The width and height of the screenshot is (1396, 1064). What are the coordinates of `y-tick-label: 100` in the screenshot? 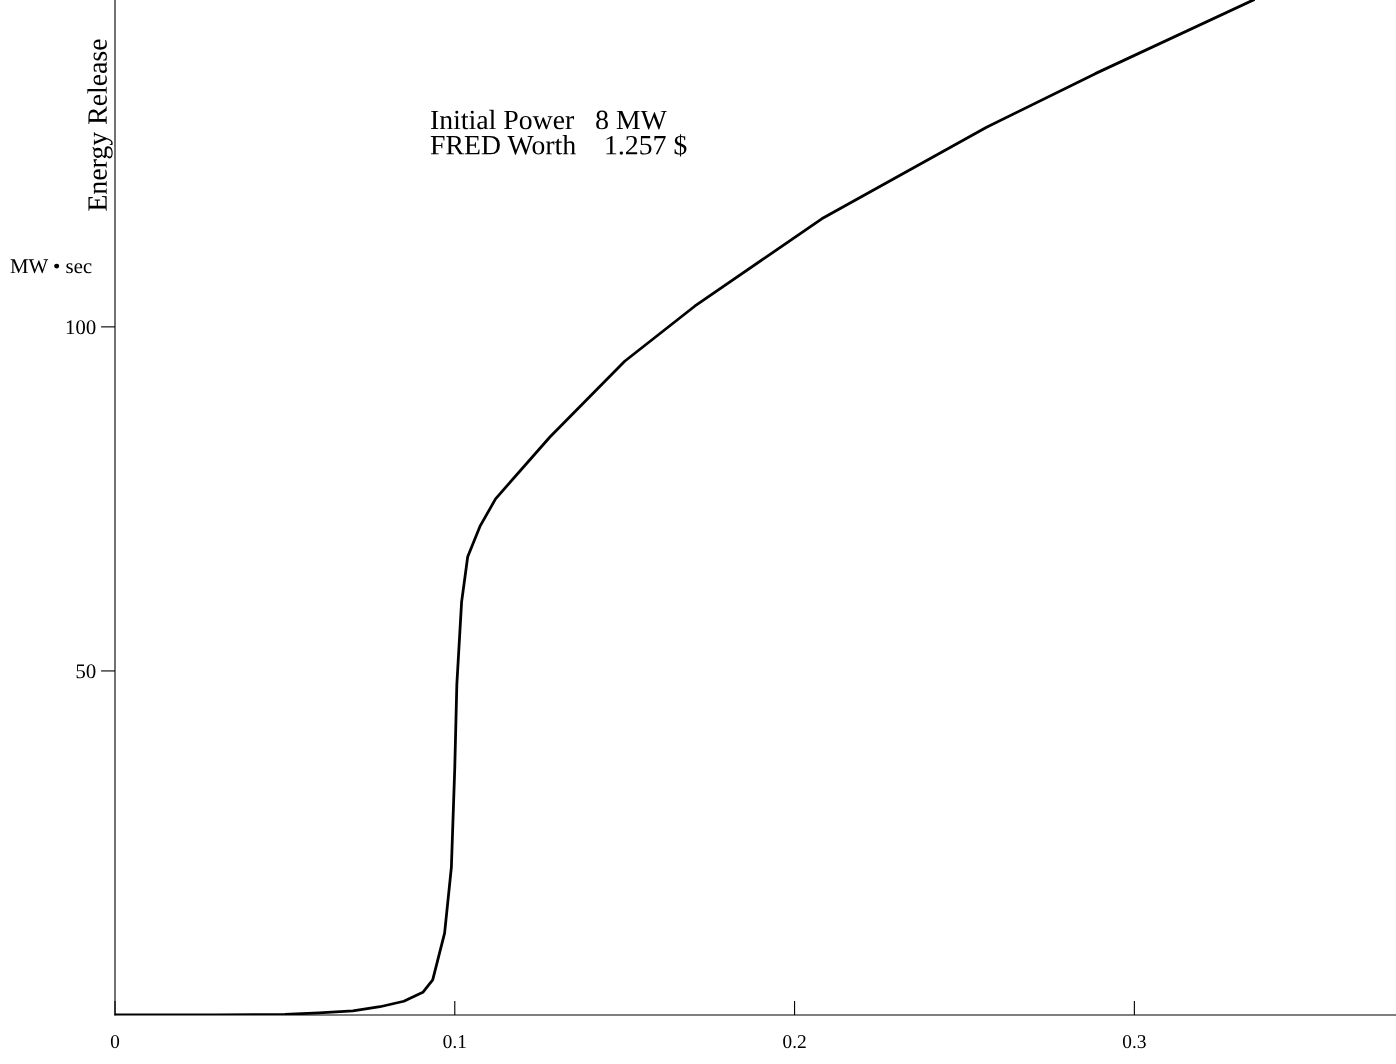 It's located at (81, 327).